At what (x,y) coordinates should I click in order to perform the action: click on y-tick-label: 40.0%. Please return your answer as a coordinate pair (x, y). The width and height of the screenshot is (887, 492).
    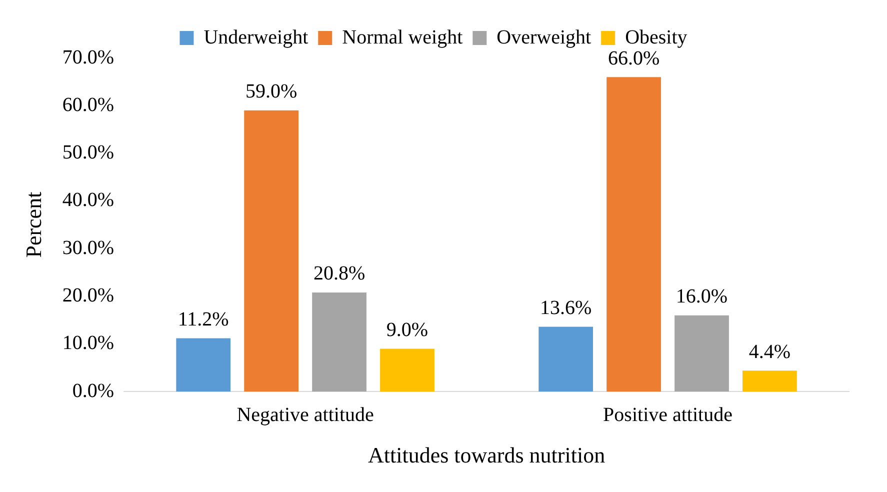
    Looking at the image, I should click on (88, 200).